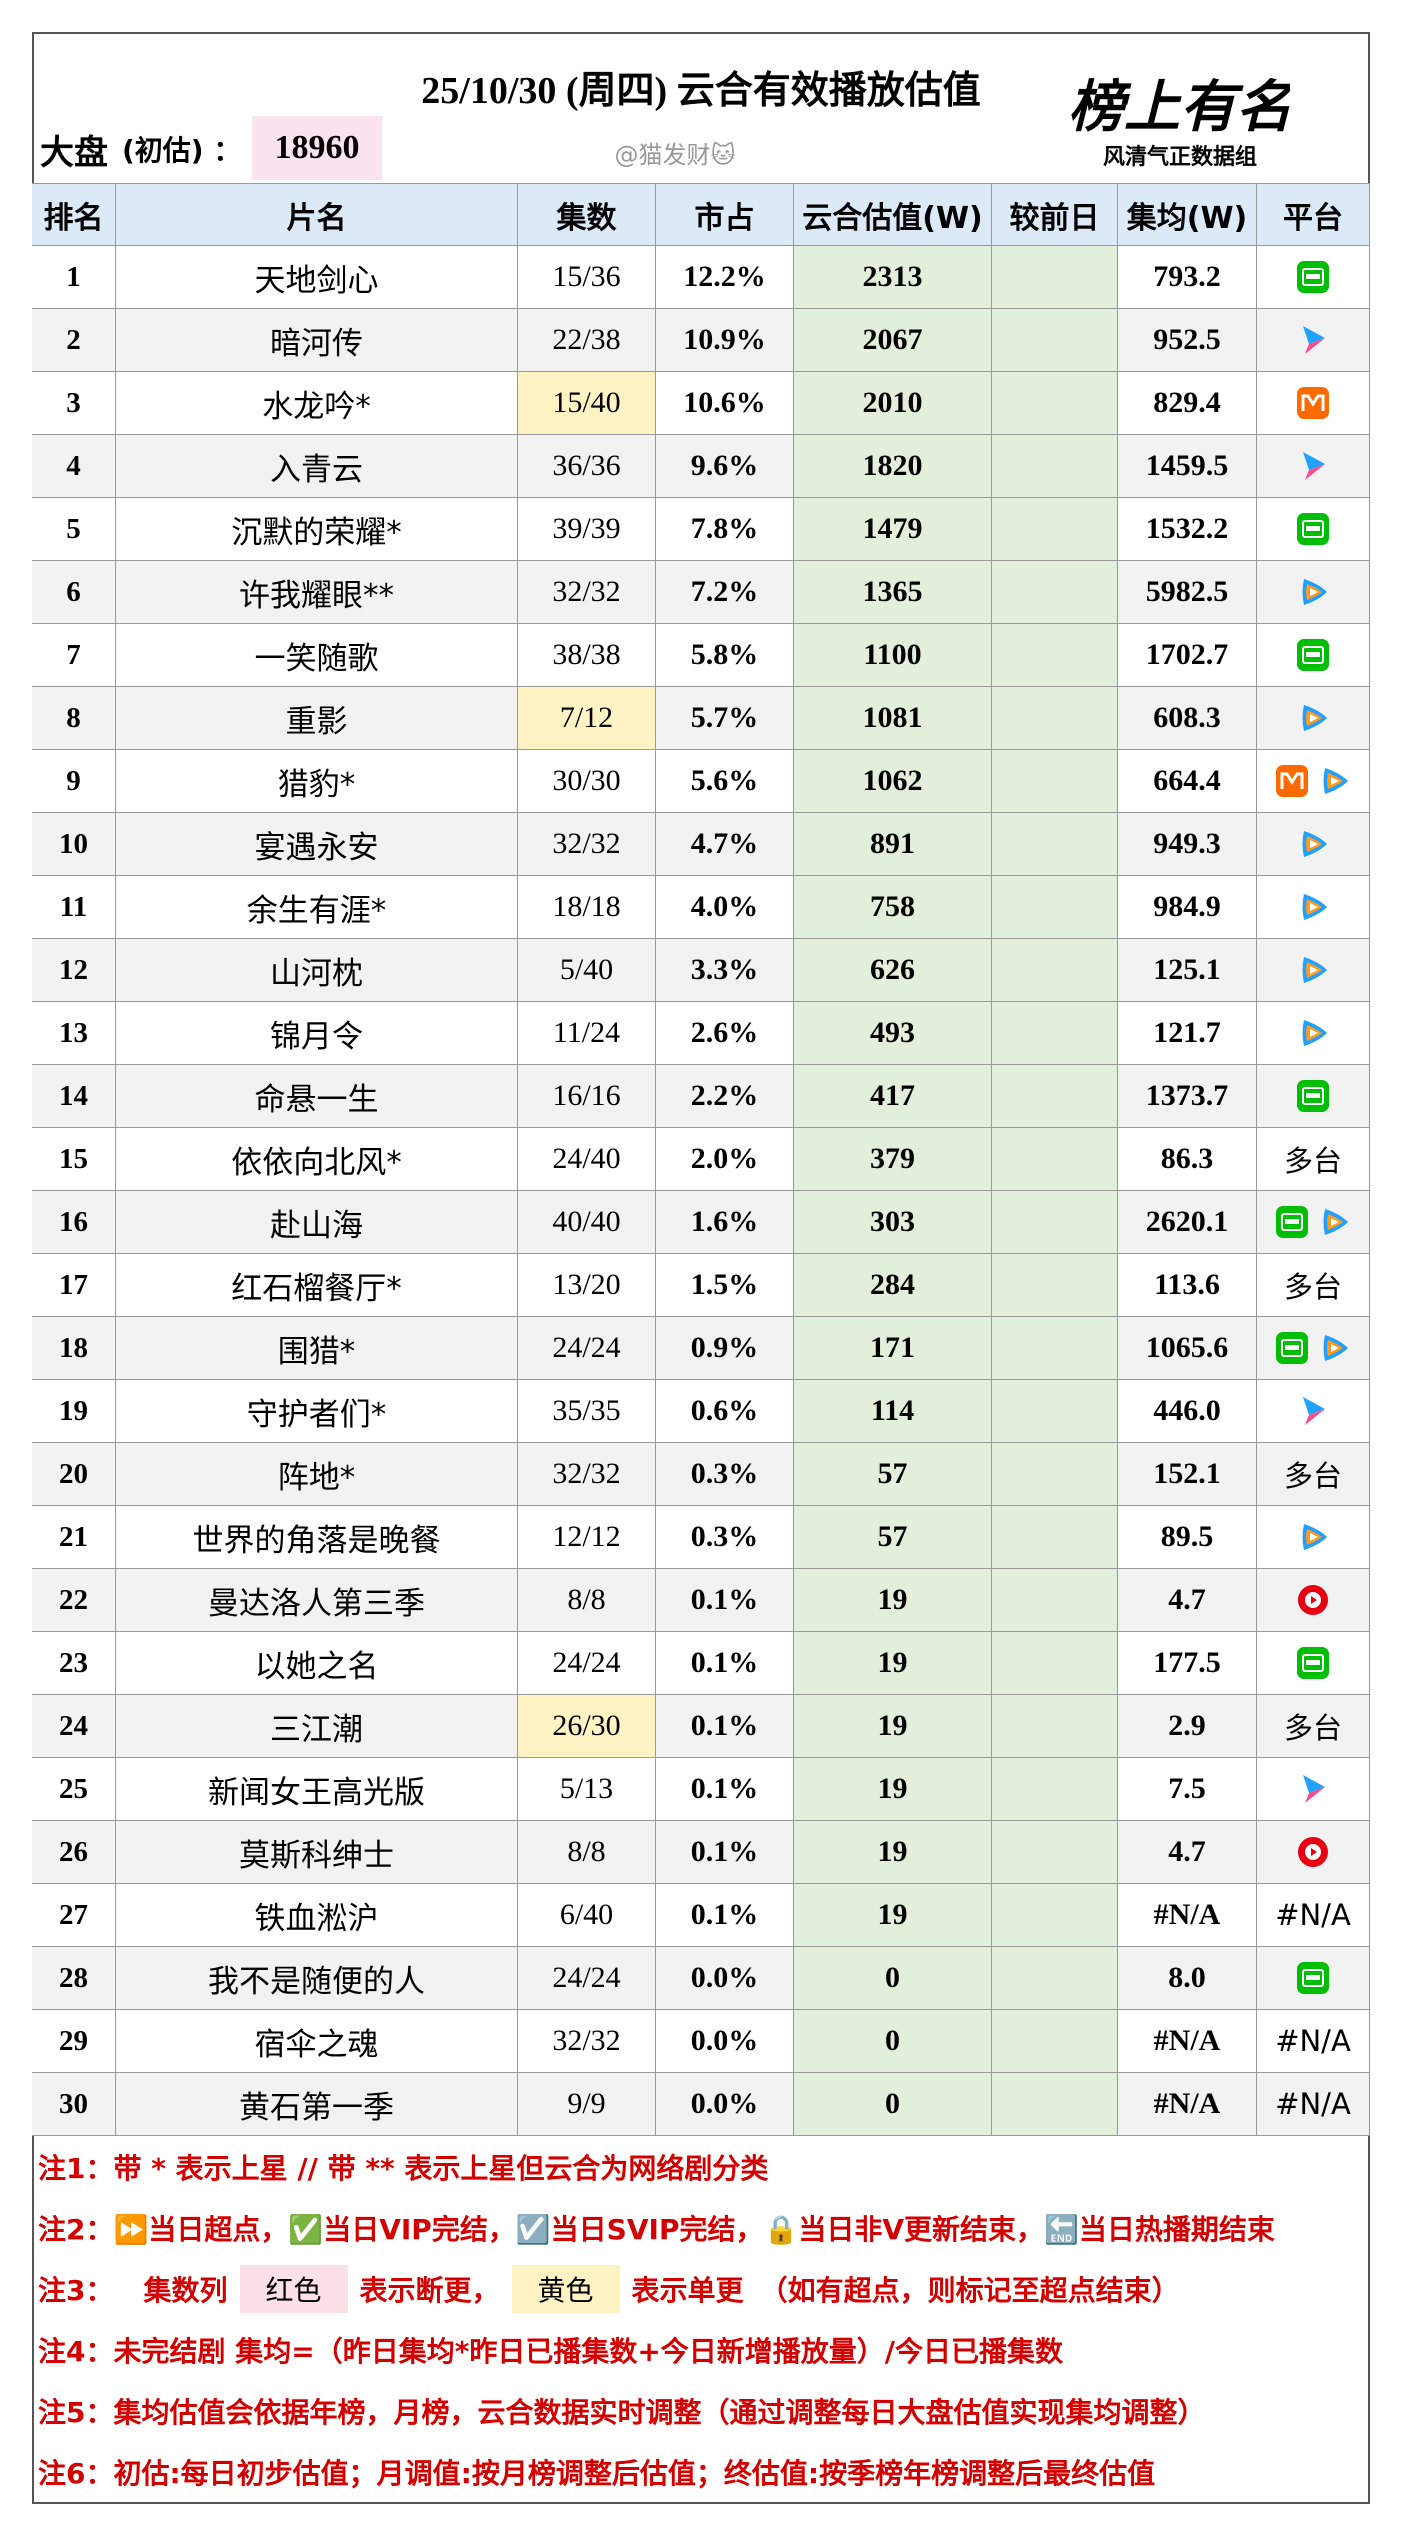  Describe the element at coordinates (1187, 1411) in the screenshot. I see `episode-average: 446.0` at that location.